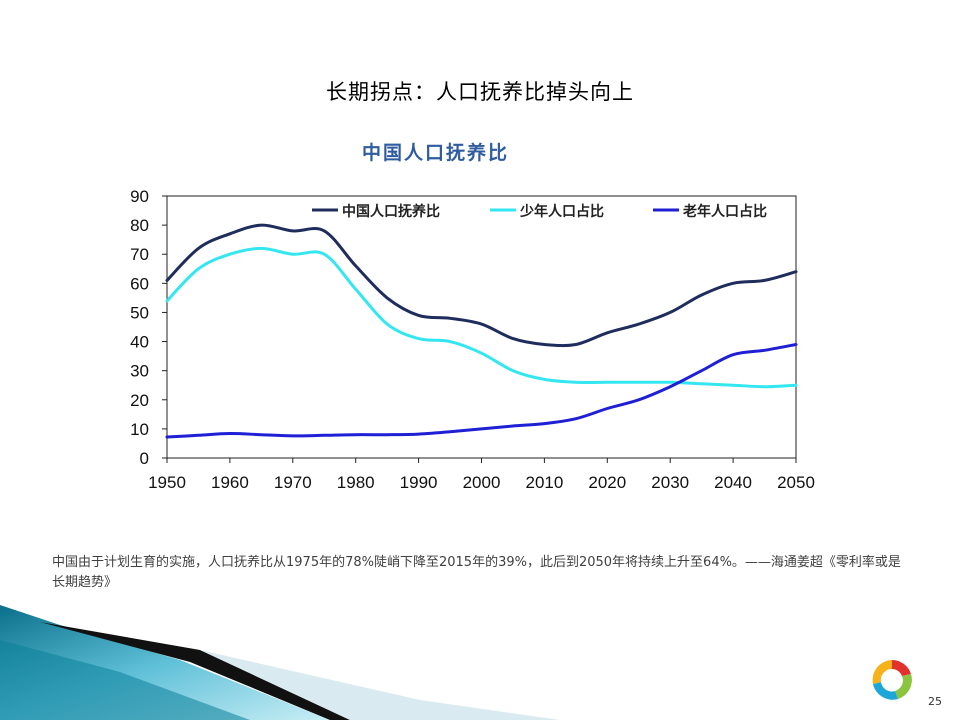  What do you see at coordinates (436, 153) in the screenshot?
I see `chart-title: 中国人口抚养比` at bounding box center [436, 153].